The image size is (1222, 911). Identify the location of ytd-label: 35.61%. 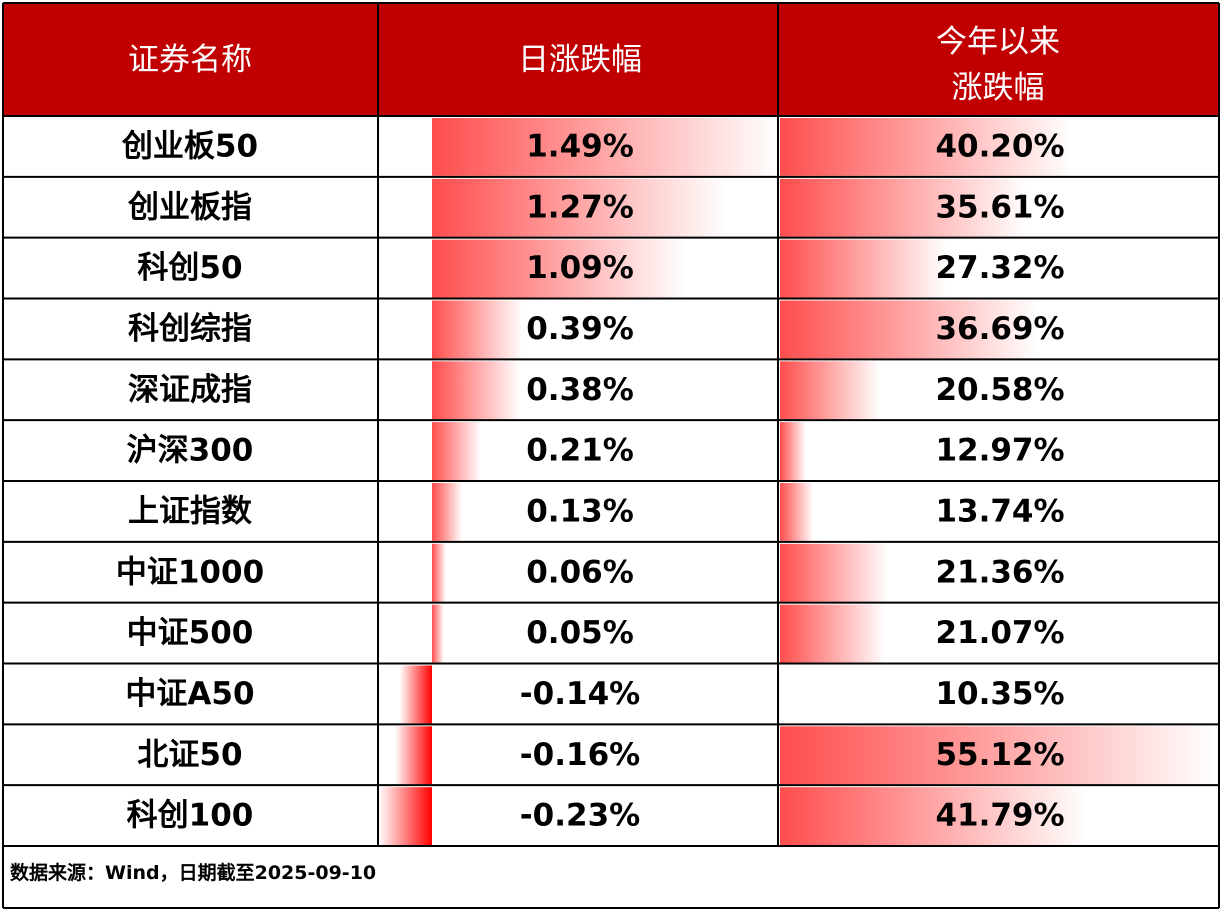
(999, 207).